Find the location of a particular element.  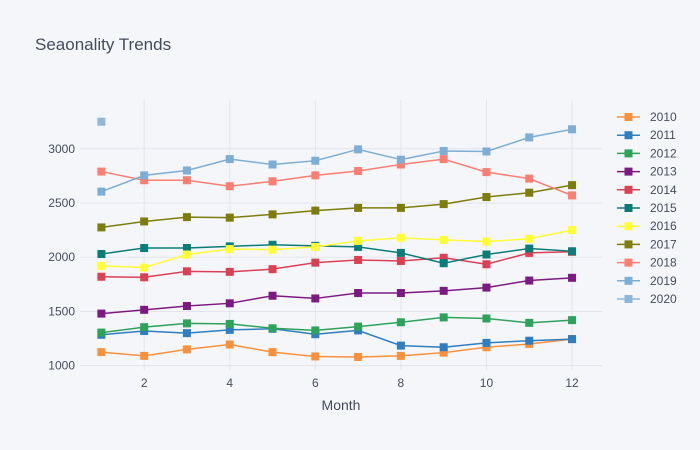

series-2018 is located at coordinates (337, 177).